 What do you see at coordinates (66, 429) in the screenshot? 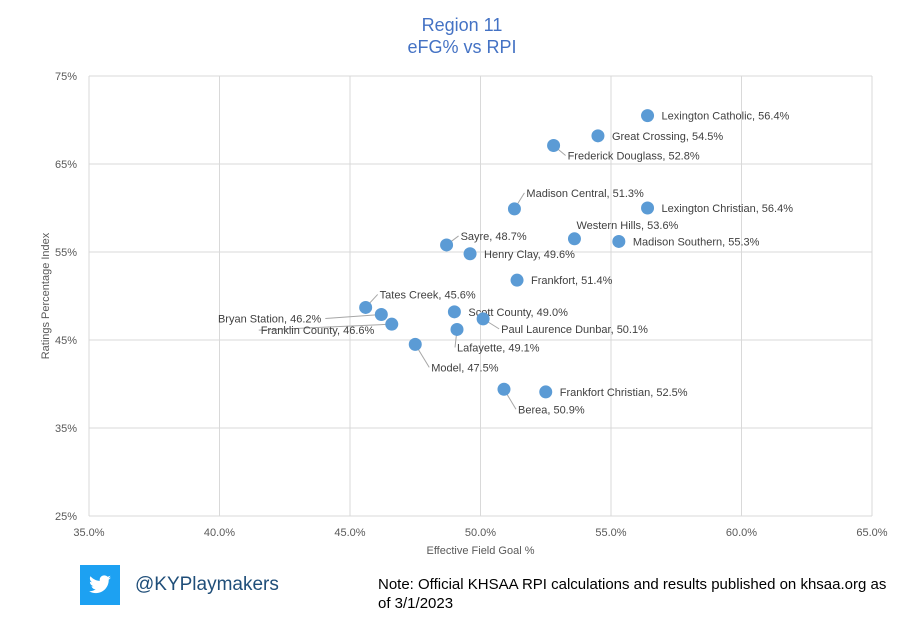
I see `y-tick-label: 35%` at bounding box center [66, 429].